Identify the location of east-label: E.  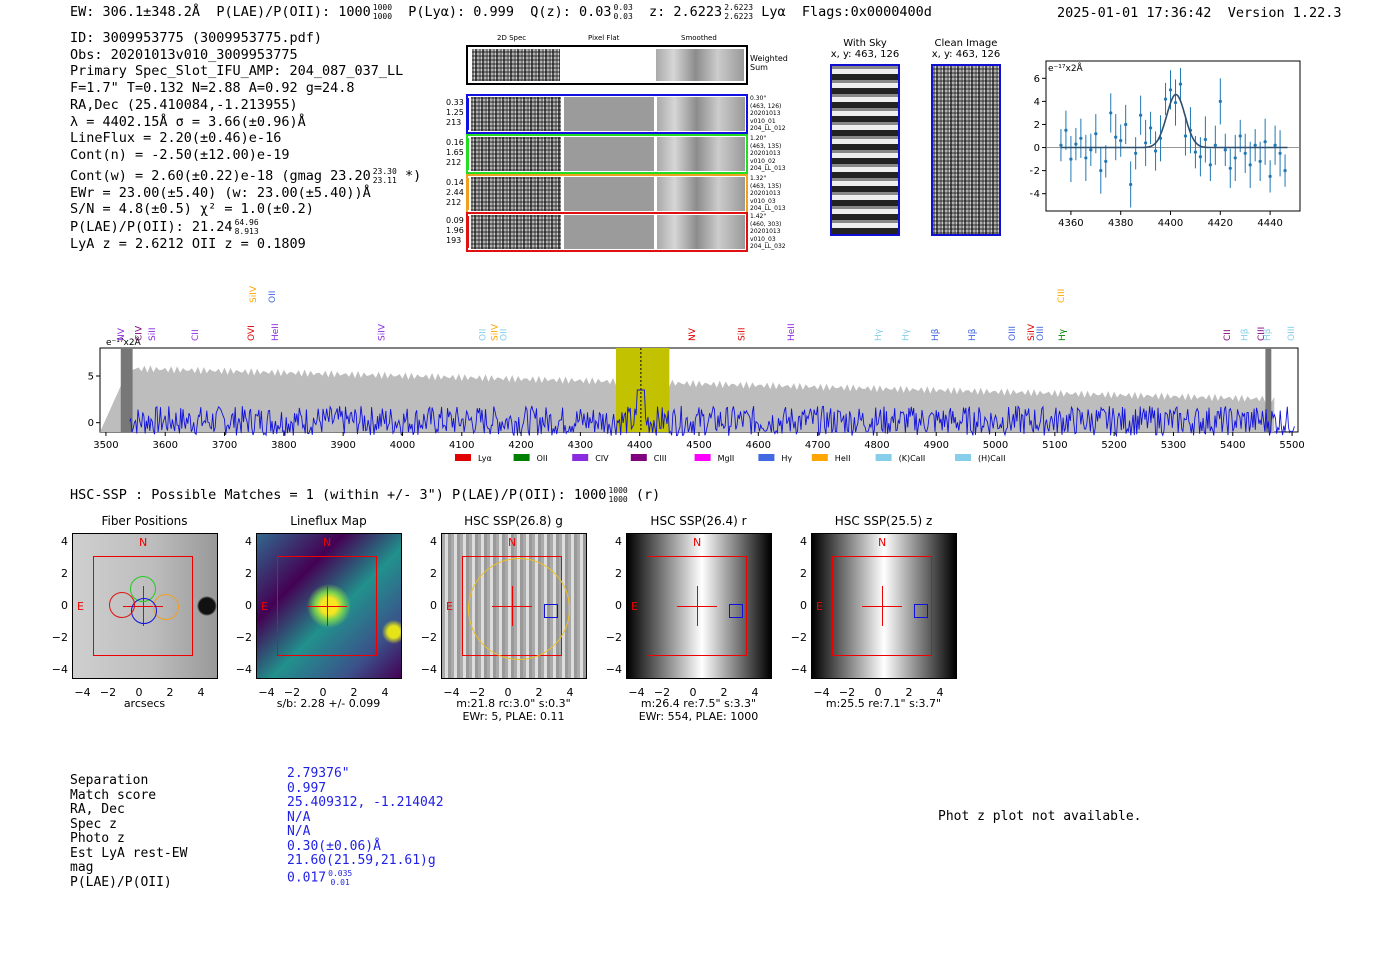
(634, 606).